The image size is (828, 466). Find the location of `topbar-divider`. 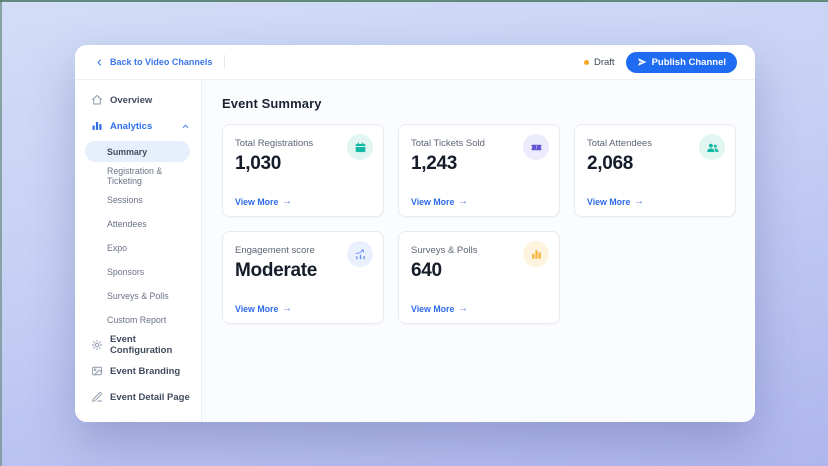

topbar-divider is located at coordinates (225, 62).